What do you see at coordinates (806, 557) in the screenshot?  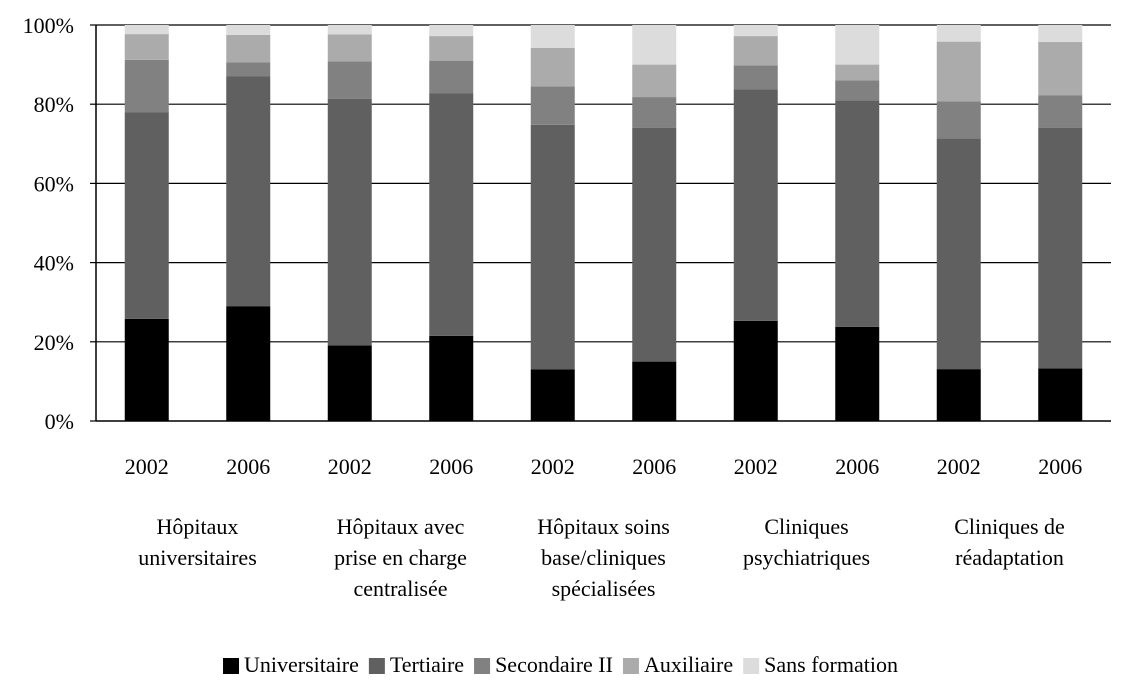 I see `category-label: psychiatriques` at bounding box center [806, 557].